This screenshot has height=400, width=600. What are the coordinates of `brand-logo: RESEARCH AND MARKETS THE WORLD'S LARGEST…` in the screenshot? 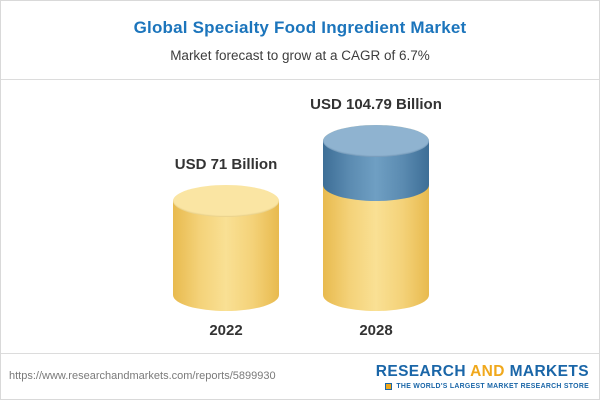 It's located at (482, 376).